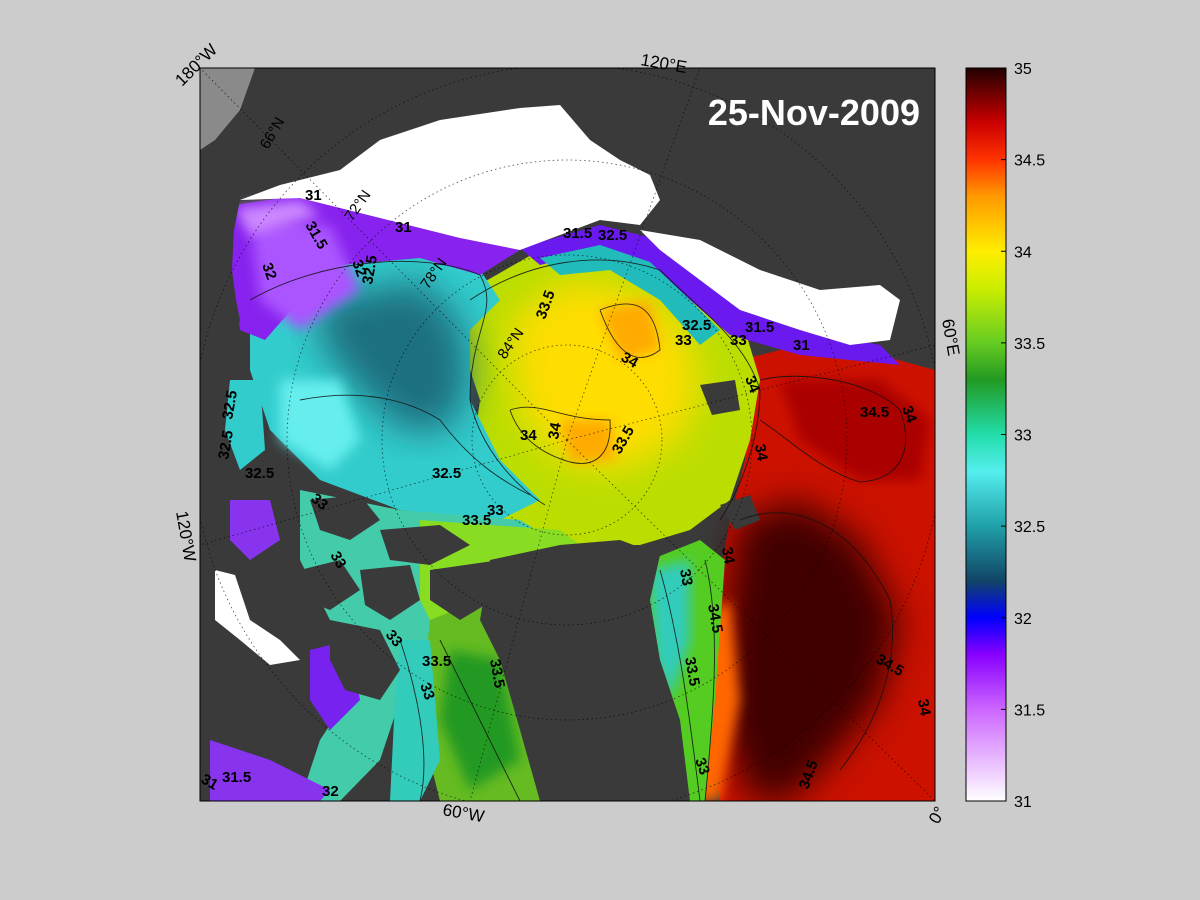 The width and height of the screenshot is (1200, 900). I want to click on meridian-label-0: 0°, so click(937, 815).